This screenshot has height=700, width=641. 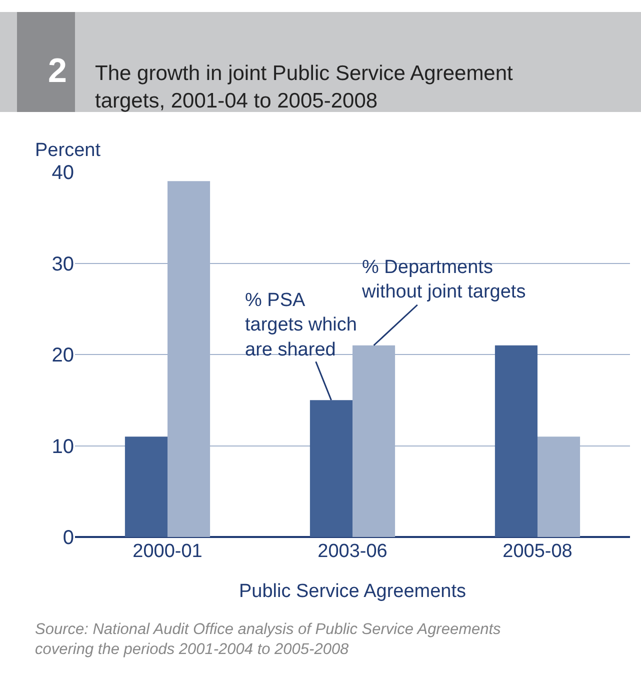 What do you see at coordinates (63, 447) in the screenshot?
I see `y-tick-label: 10` at bounding box center [63, 447].